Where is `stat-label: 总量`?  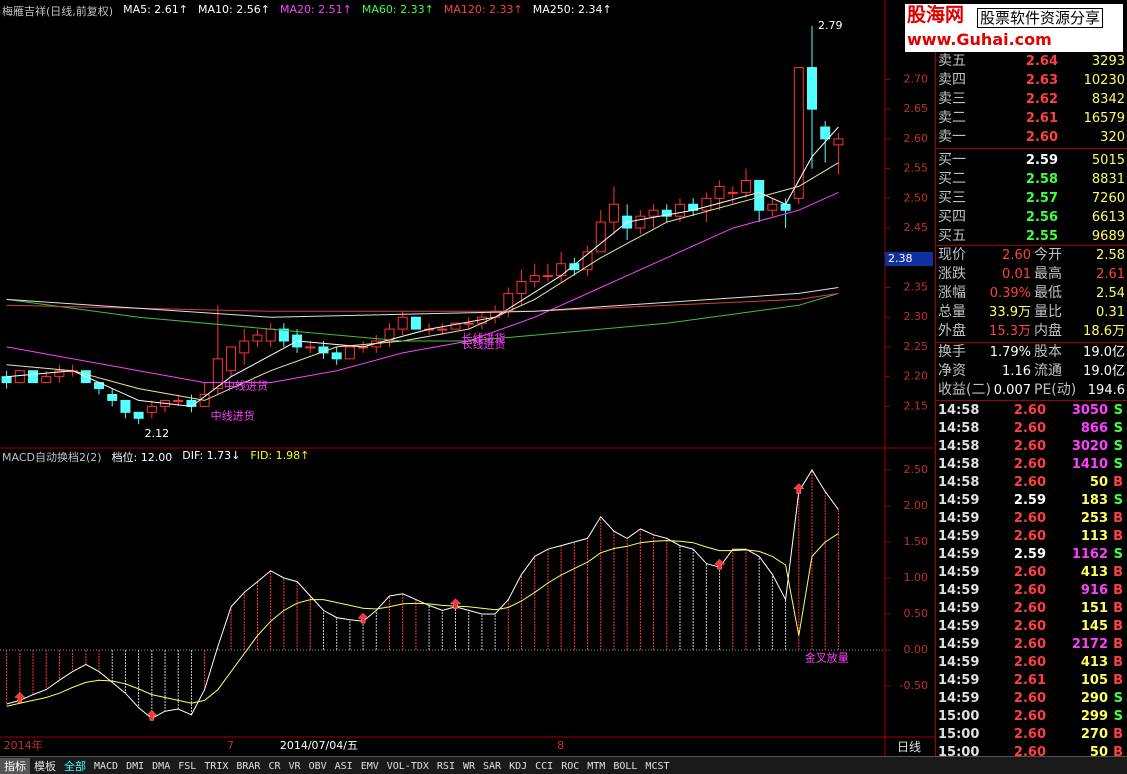 stat-label: 总量 is located at coordinates (952, 312).